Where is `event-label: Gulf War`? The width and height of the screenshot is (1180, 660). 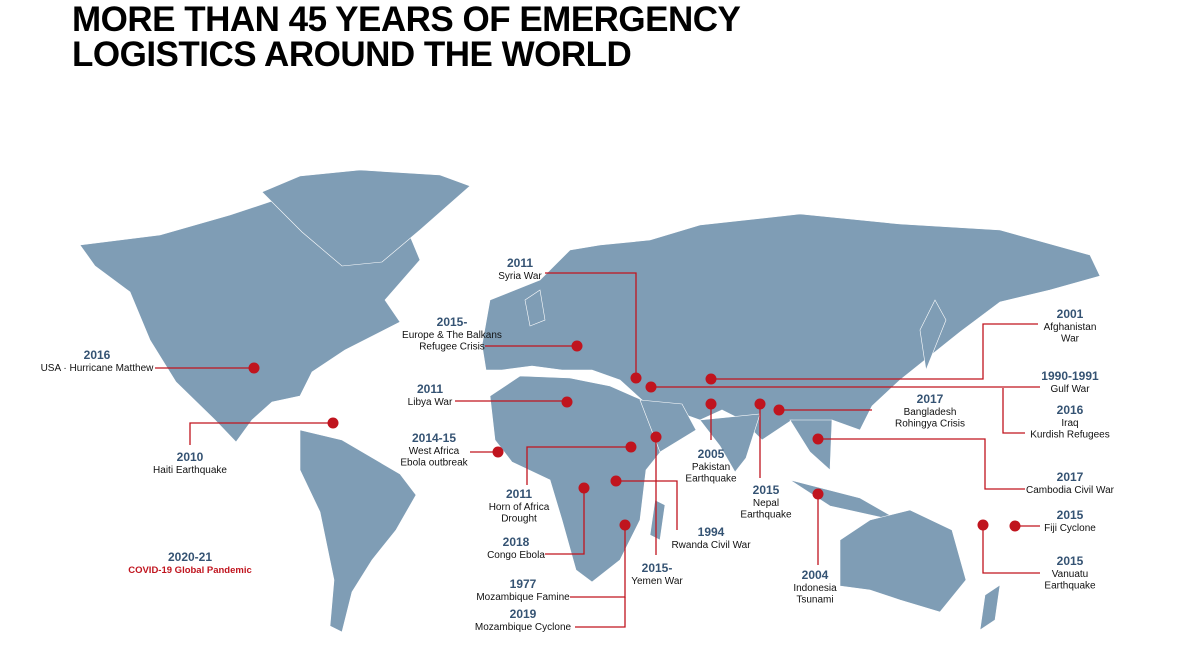
event-label: Gulf War is located at coordinates (1070, 389).